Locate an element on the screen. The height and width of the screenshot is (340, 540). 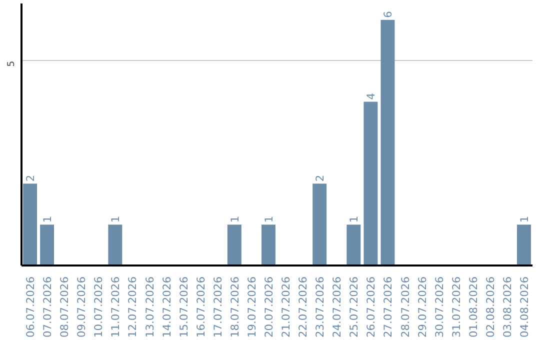
x-tick-label: 09.07.2026 is located at coordinates (81, 307).